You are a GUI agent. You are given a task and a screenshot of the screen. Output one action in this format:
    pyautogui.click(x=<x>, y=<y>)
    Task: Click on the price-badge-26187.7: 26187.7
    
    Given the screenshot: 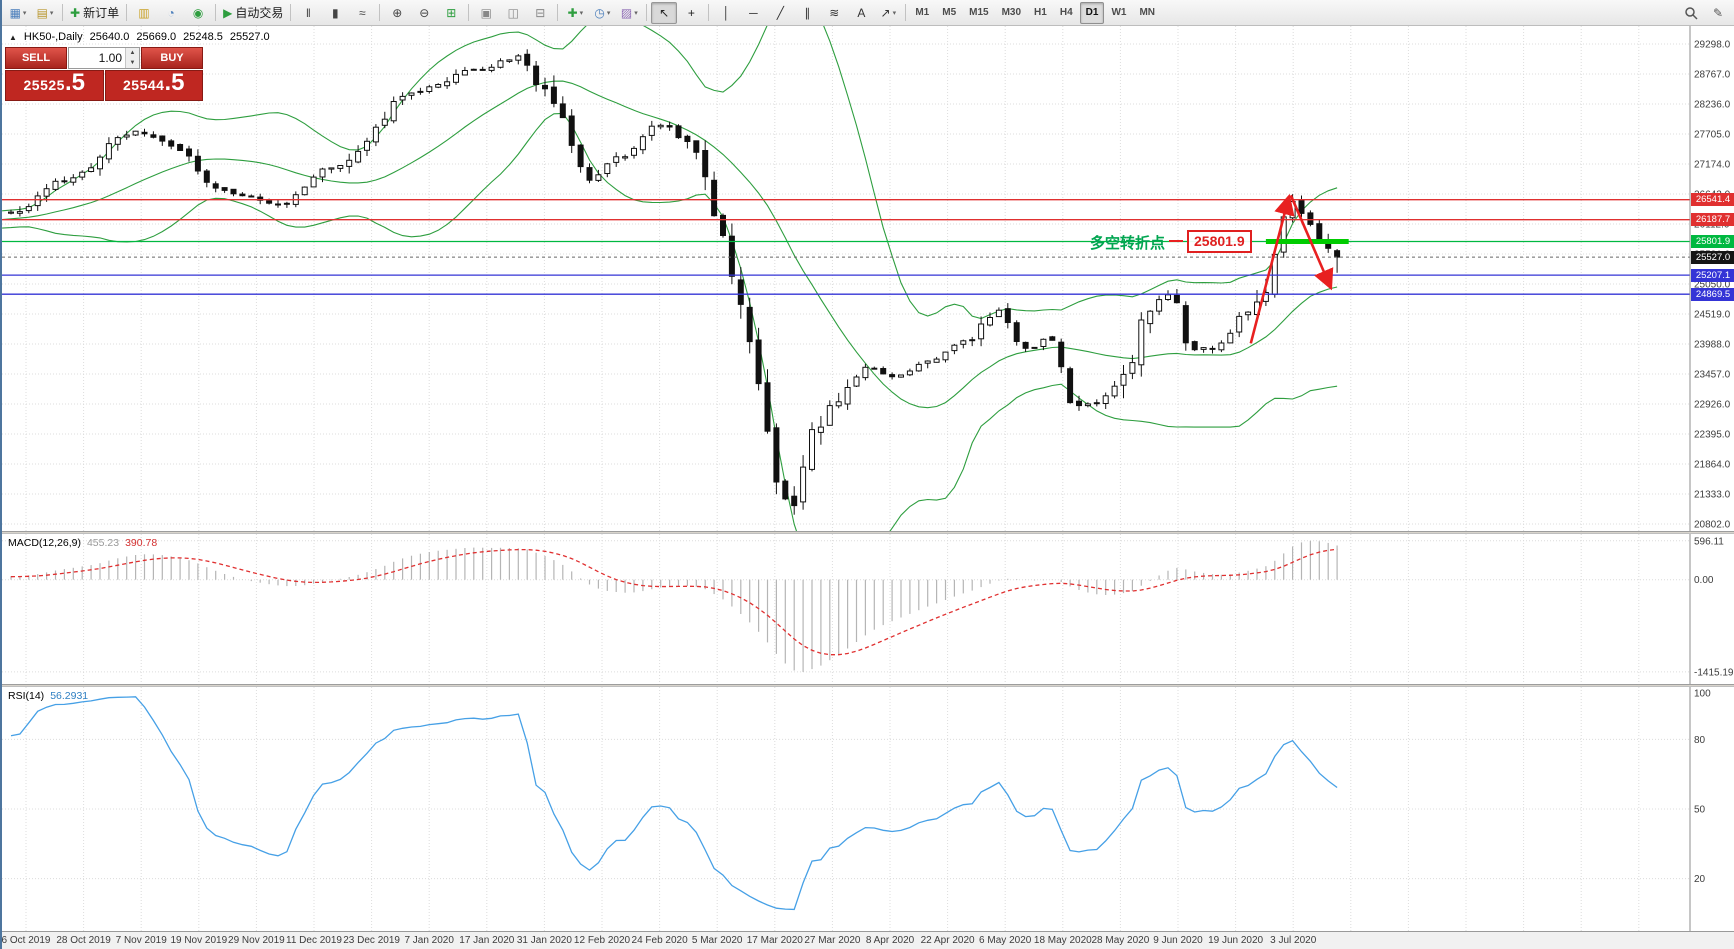 What is the action you would take?
    pyautogui.click(x=1712, y=220)
    